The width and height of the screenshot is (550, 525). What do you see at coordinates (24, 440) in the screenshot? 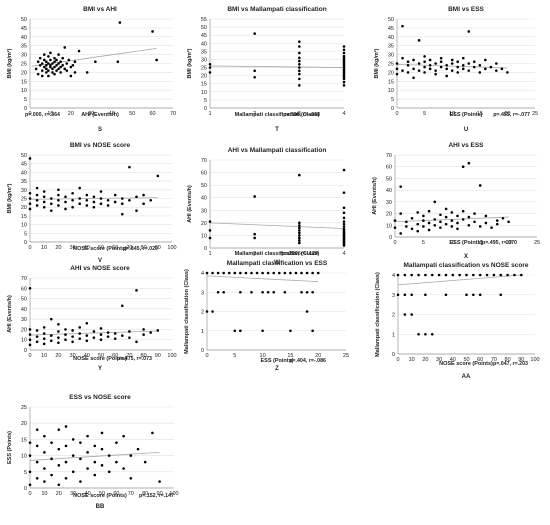
I see `y-tick-label: 15` at bounding box center [24, 440].